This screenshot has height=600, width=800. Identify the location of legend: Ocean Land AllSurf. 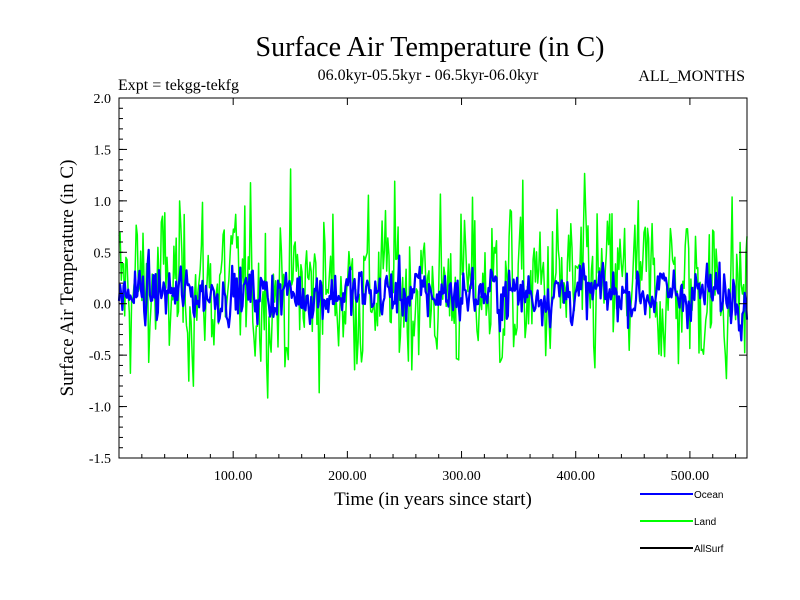
(682, 522).